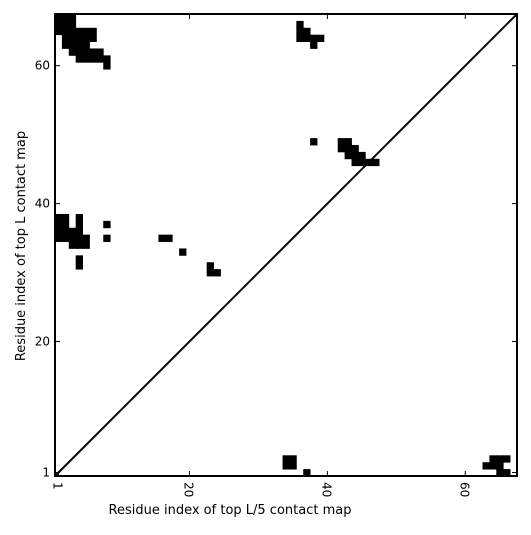  Describe the element at coordinates (42, 204) in the screenshot. I see `y-tick-label: 40` at that location.